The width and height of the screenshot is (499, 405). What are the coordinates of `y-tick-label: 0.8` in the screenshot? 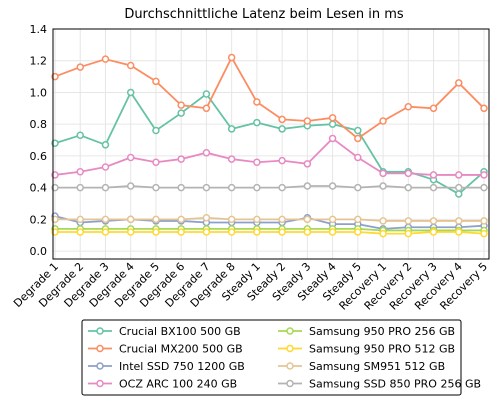 It's located at (39, 124).